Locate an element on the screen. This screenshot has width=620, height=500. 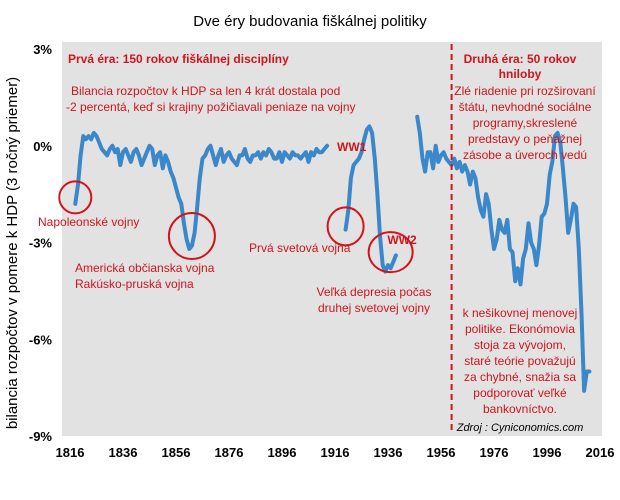
y-tick-label: 0% is located at coordinates (42, 146).